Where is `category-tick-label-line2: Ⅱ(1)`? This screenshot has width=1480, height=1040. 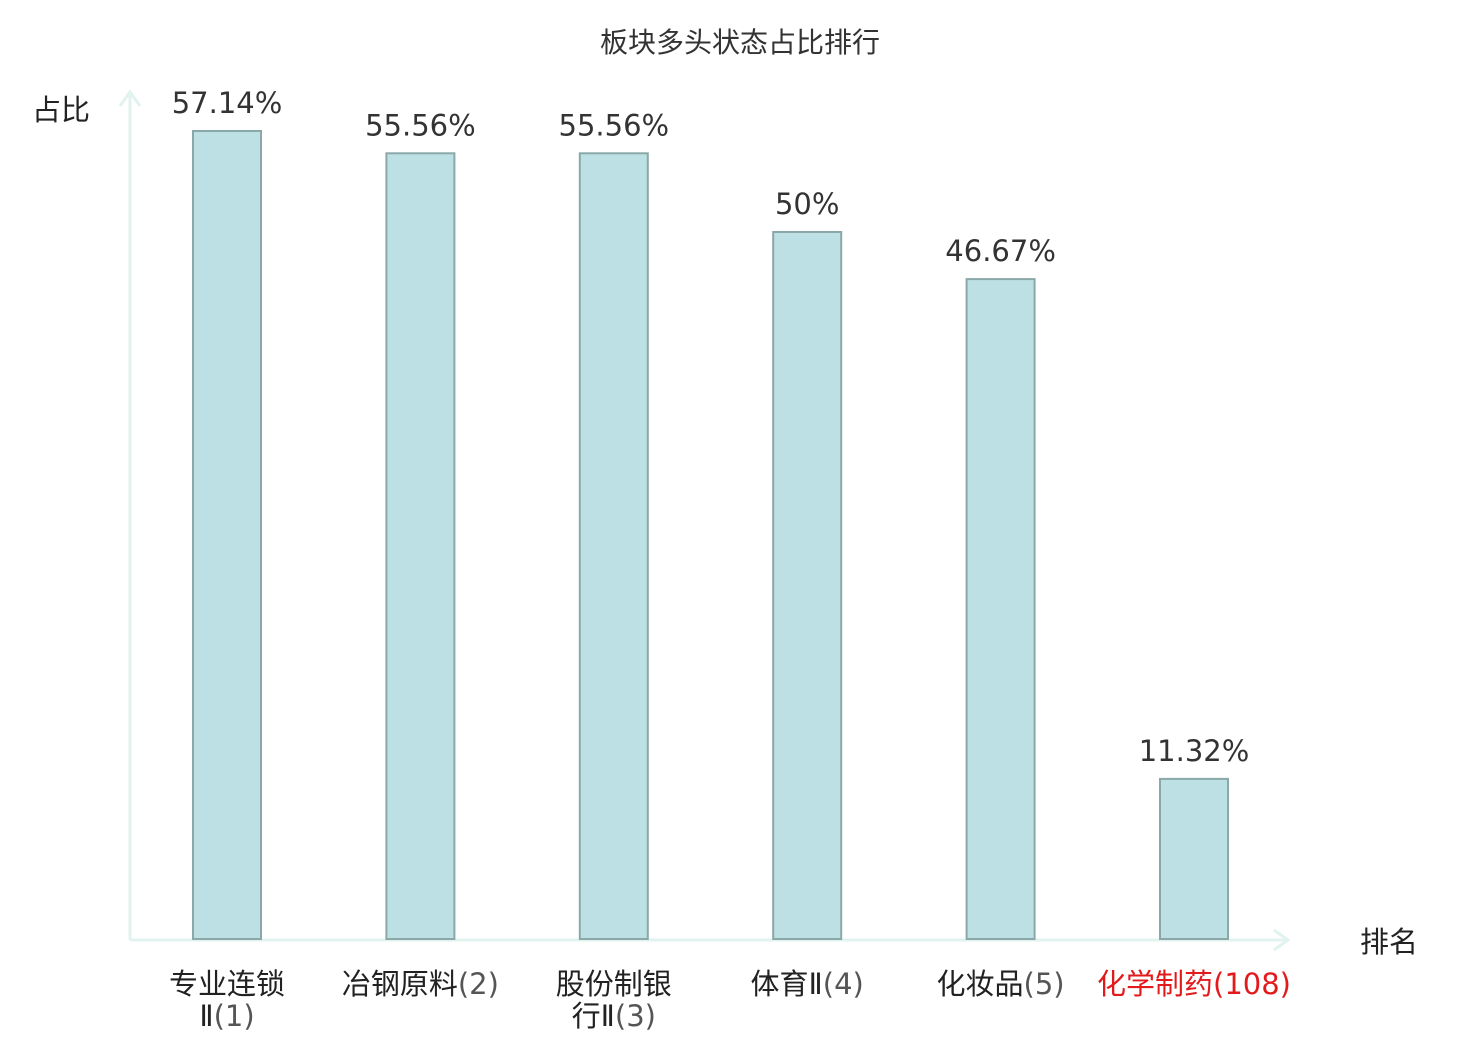 category-tick-label-line2: Ⅱ(1) is located at coordinates (226, 1016).